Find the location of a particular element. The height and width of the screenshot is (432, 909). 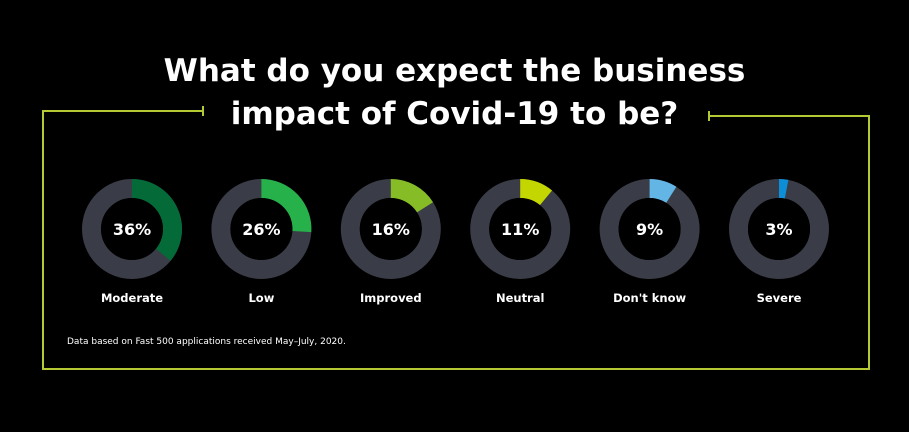

donut-percent-label: 11% is located at coordinates (520, 229).